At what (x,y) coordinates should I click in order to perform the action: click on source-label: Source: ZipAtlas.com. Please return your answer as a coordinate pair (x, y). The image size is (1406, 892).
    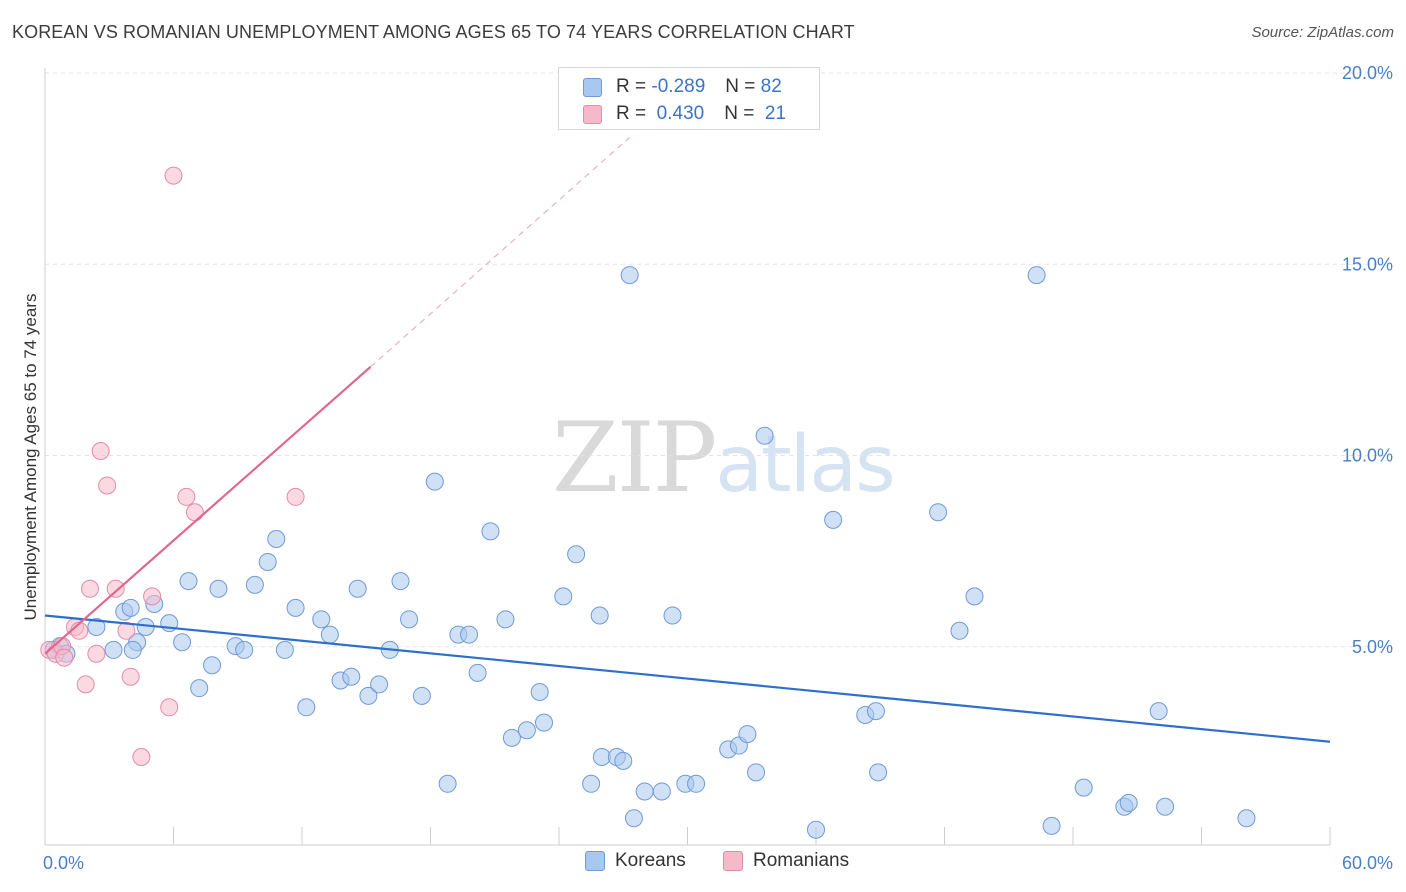
    Looking at the image, I should click on (1322, 32).